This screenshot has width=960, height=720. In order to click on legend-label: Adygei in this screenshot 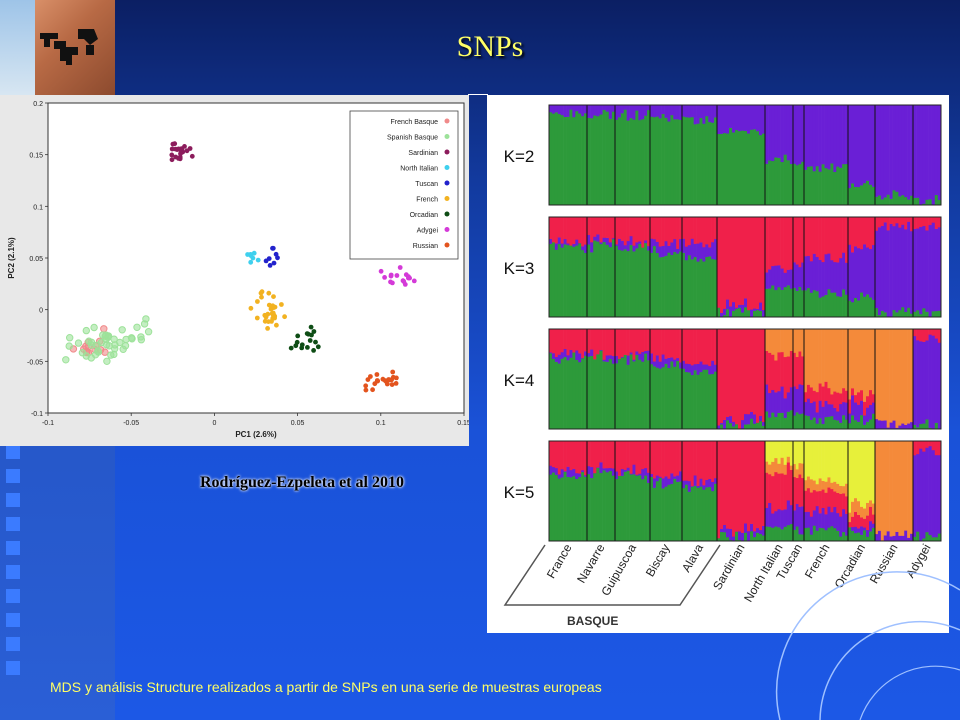, I will do `click(428, 231)`.